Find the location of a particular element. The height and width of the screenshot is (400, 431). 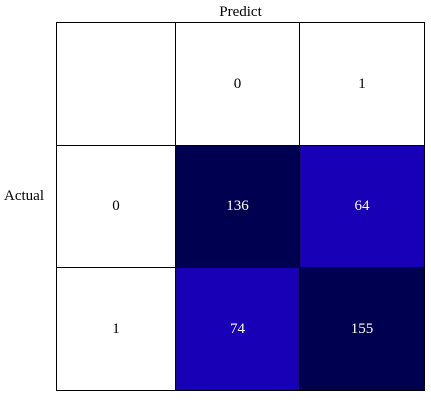

column-header-1: 1 is located at coordinates (362, 84).